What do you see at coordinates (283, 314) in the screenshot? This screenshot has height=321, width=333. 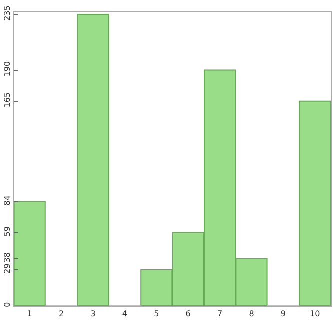 I see `x-tick-label: 9` at bounding box center [283, 314].